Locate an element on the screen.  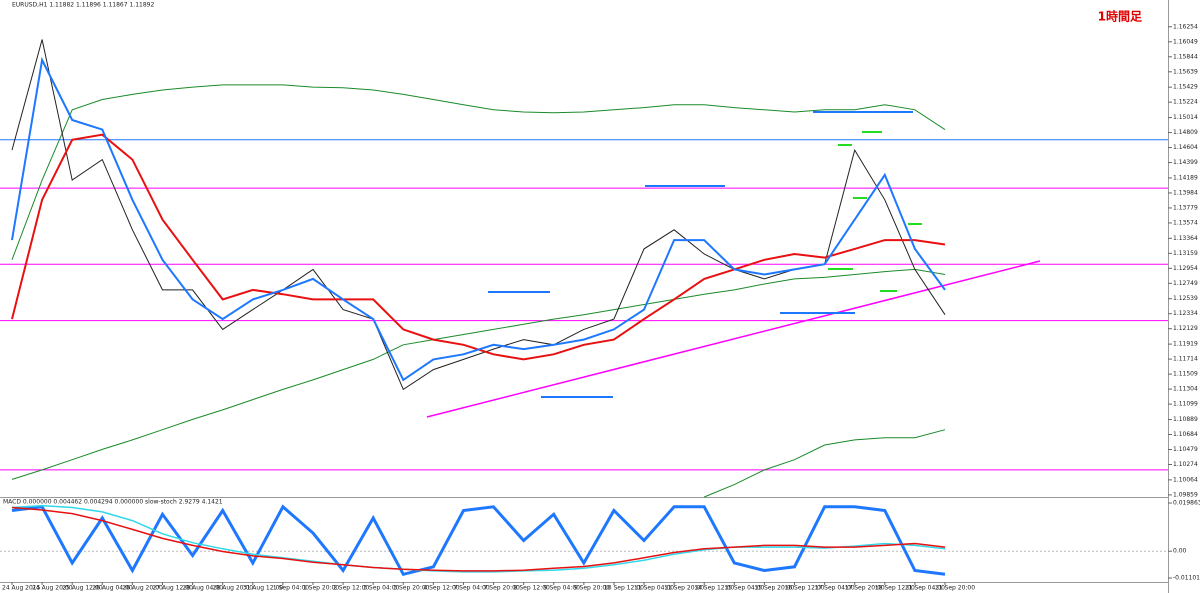
x-tick-label: 7 Sep 20:00 is located at coordinates (502, 588).